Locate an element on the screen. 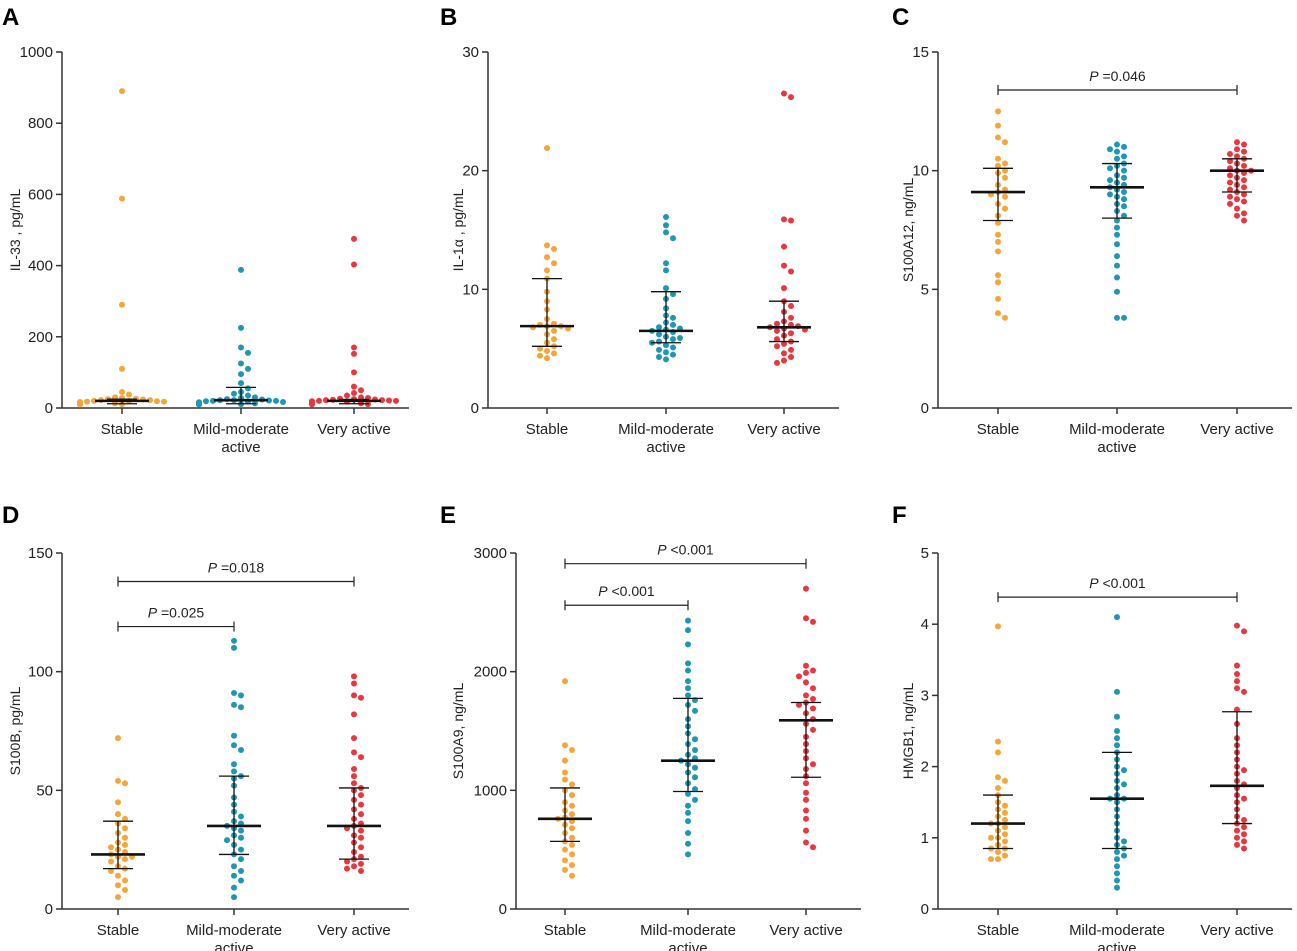 Image resolution: width=1297 pixels, height=951 pixels. p-value-label: P <0.001 is located at coordinates (626, 591).